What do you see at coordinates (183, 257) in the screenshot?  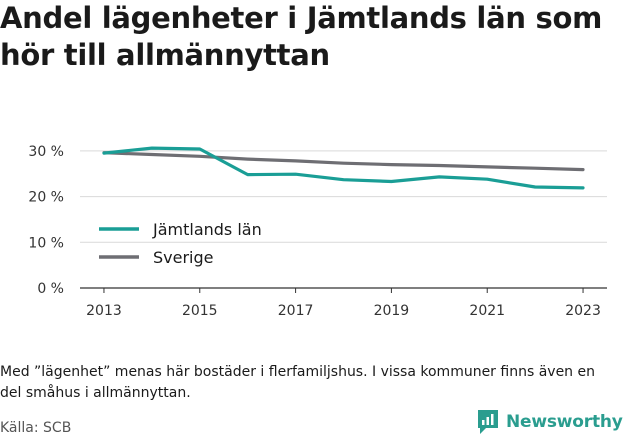 I see `legend-label: Sverige` at bounding box center [183, 257].